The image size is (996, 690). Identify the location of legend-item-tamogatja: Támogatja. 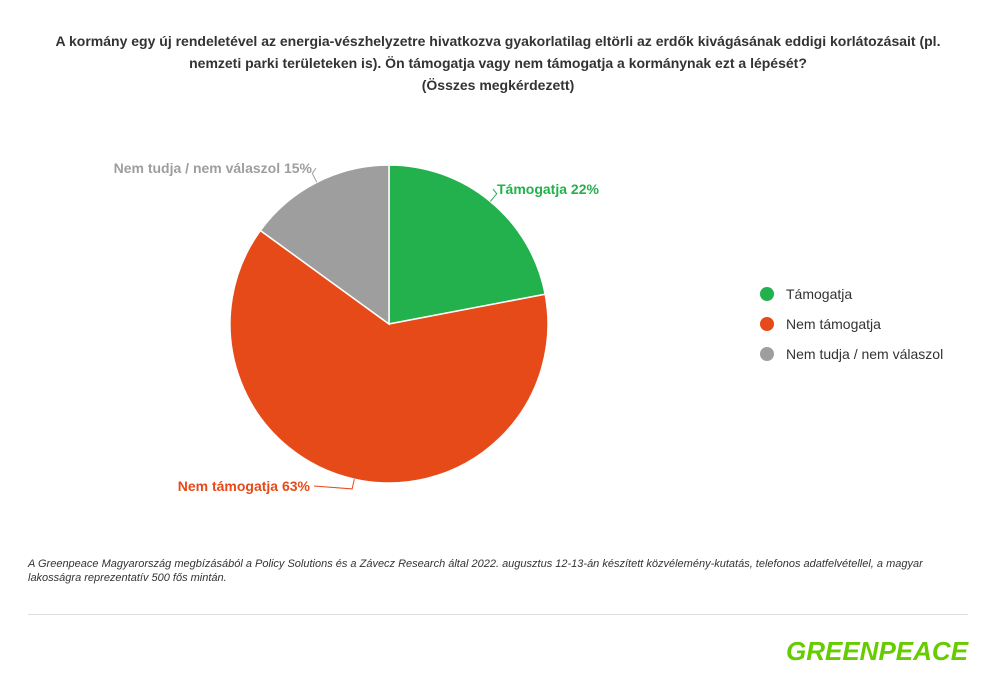
(806, 294).